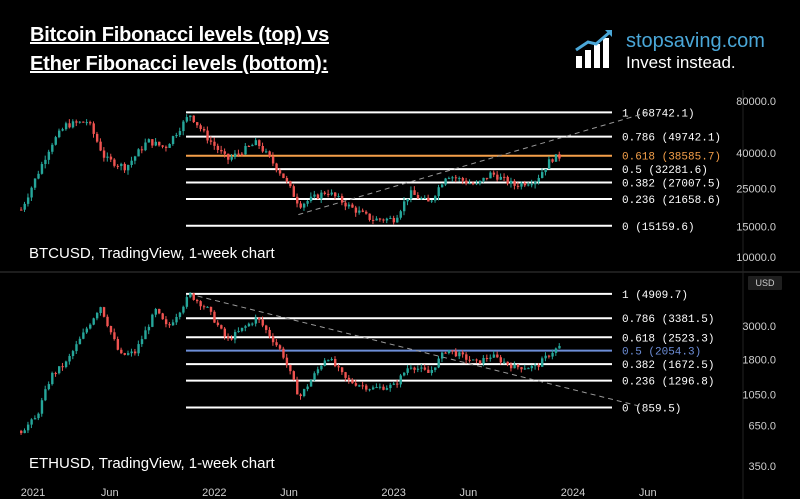 This screenshot has width=800, height=499. What do you see at coordinates (668, 383) in the screenshot?
I see `fib-level-label: 0.236 (1296.8)` at bounding box center [668, 383].